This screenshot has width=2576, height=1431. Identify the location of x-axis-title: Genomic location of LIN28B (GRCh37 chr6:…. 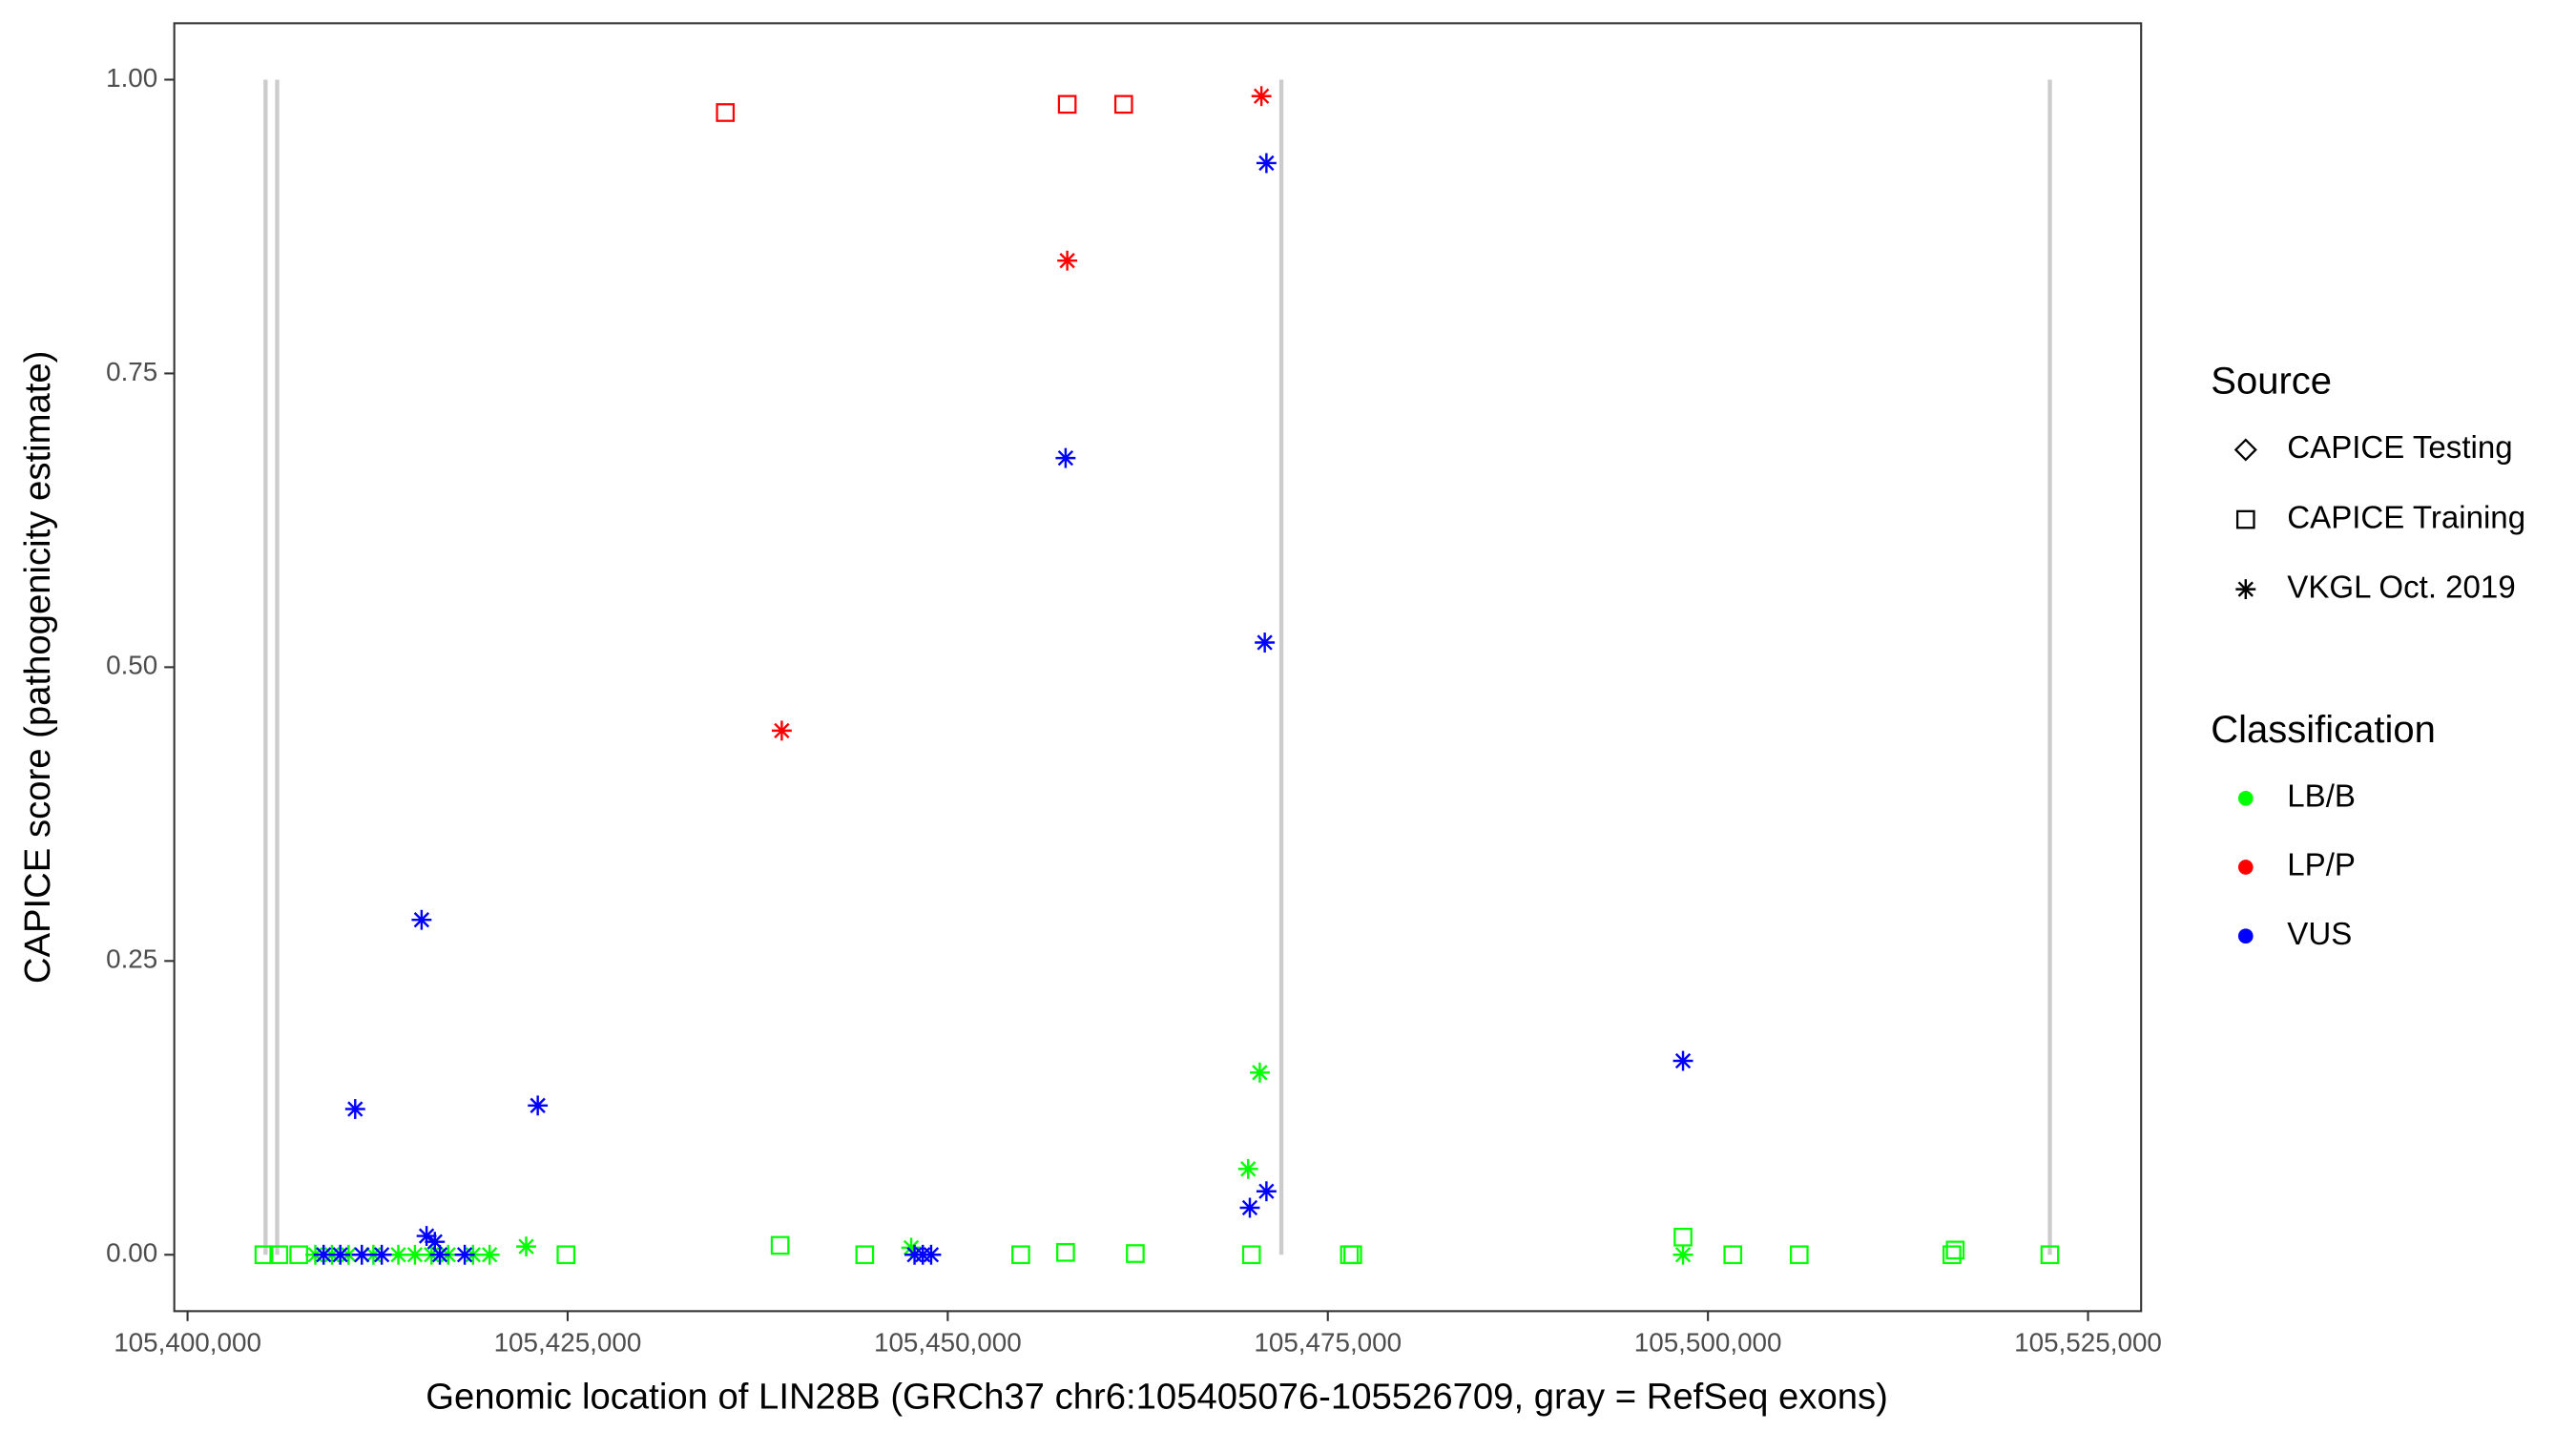
(1157, 1397).